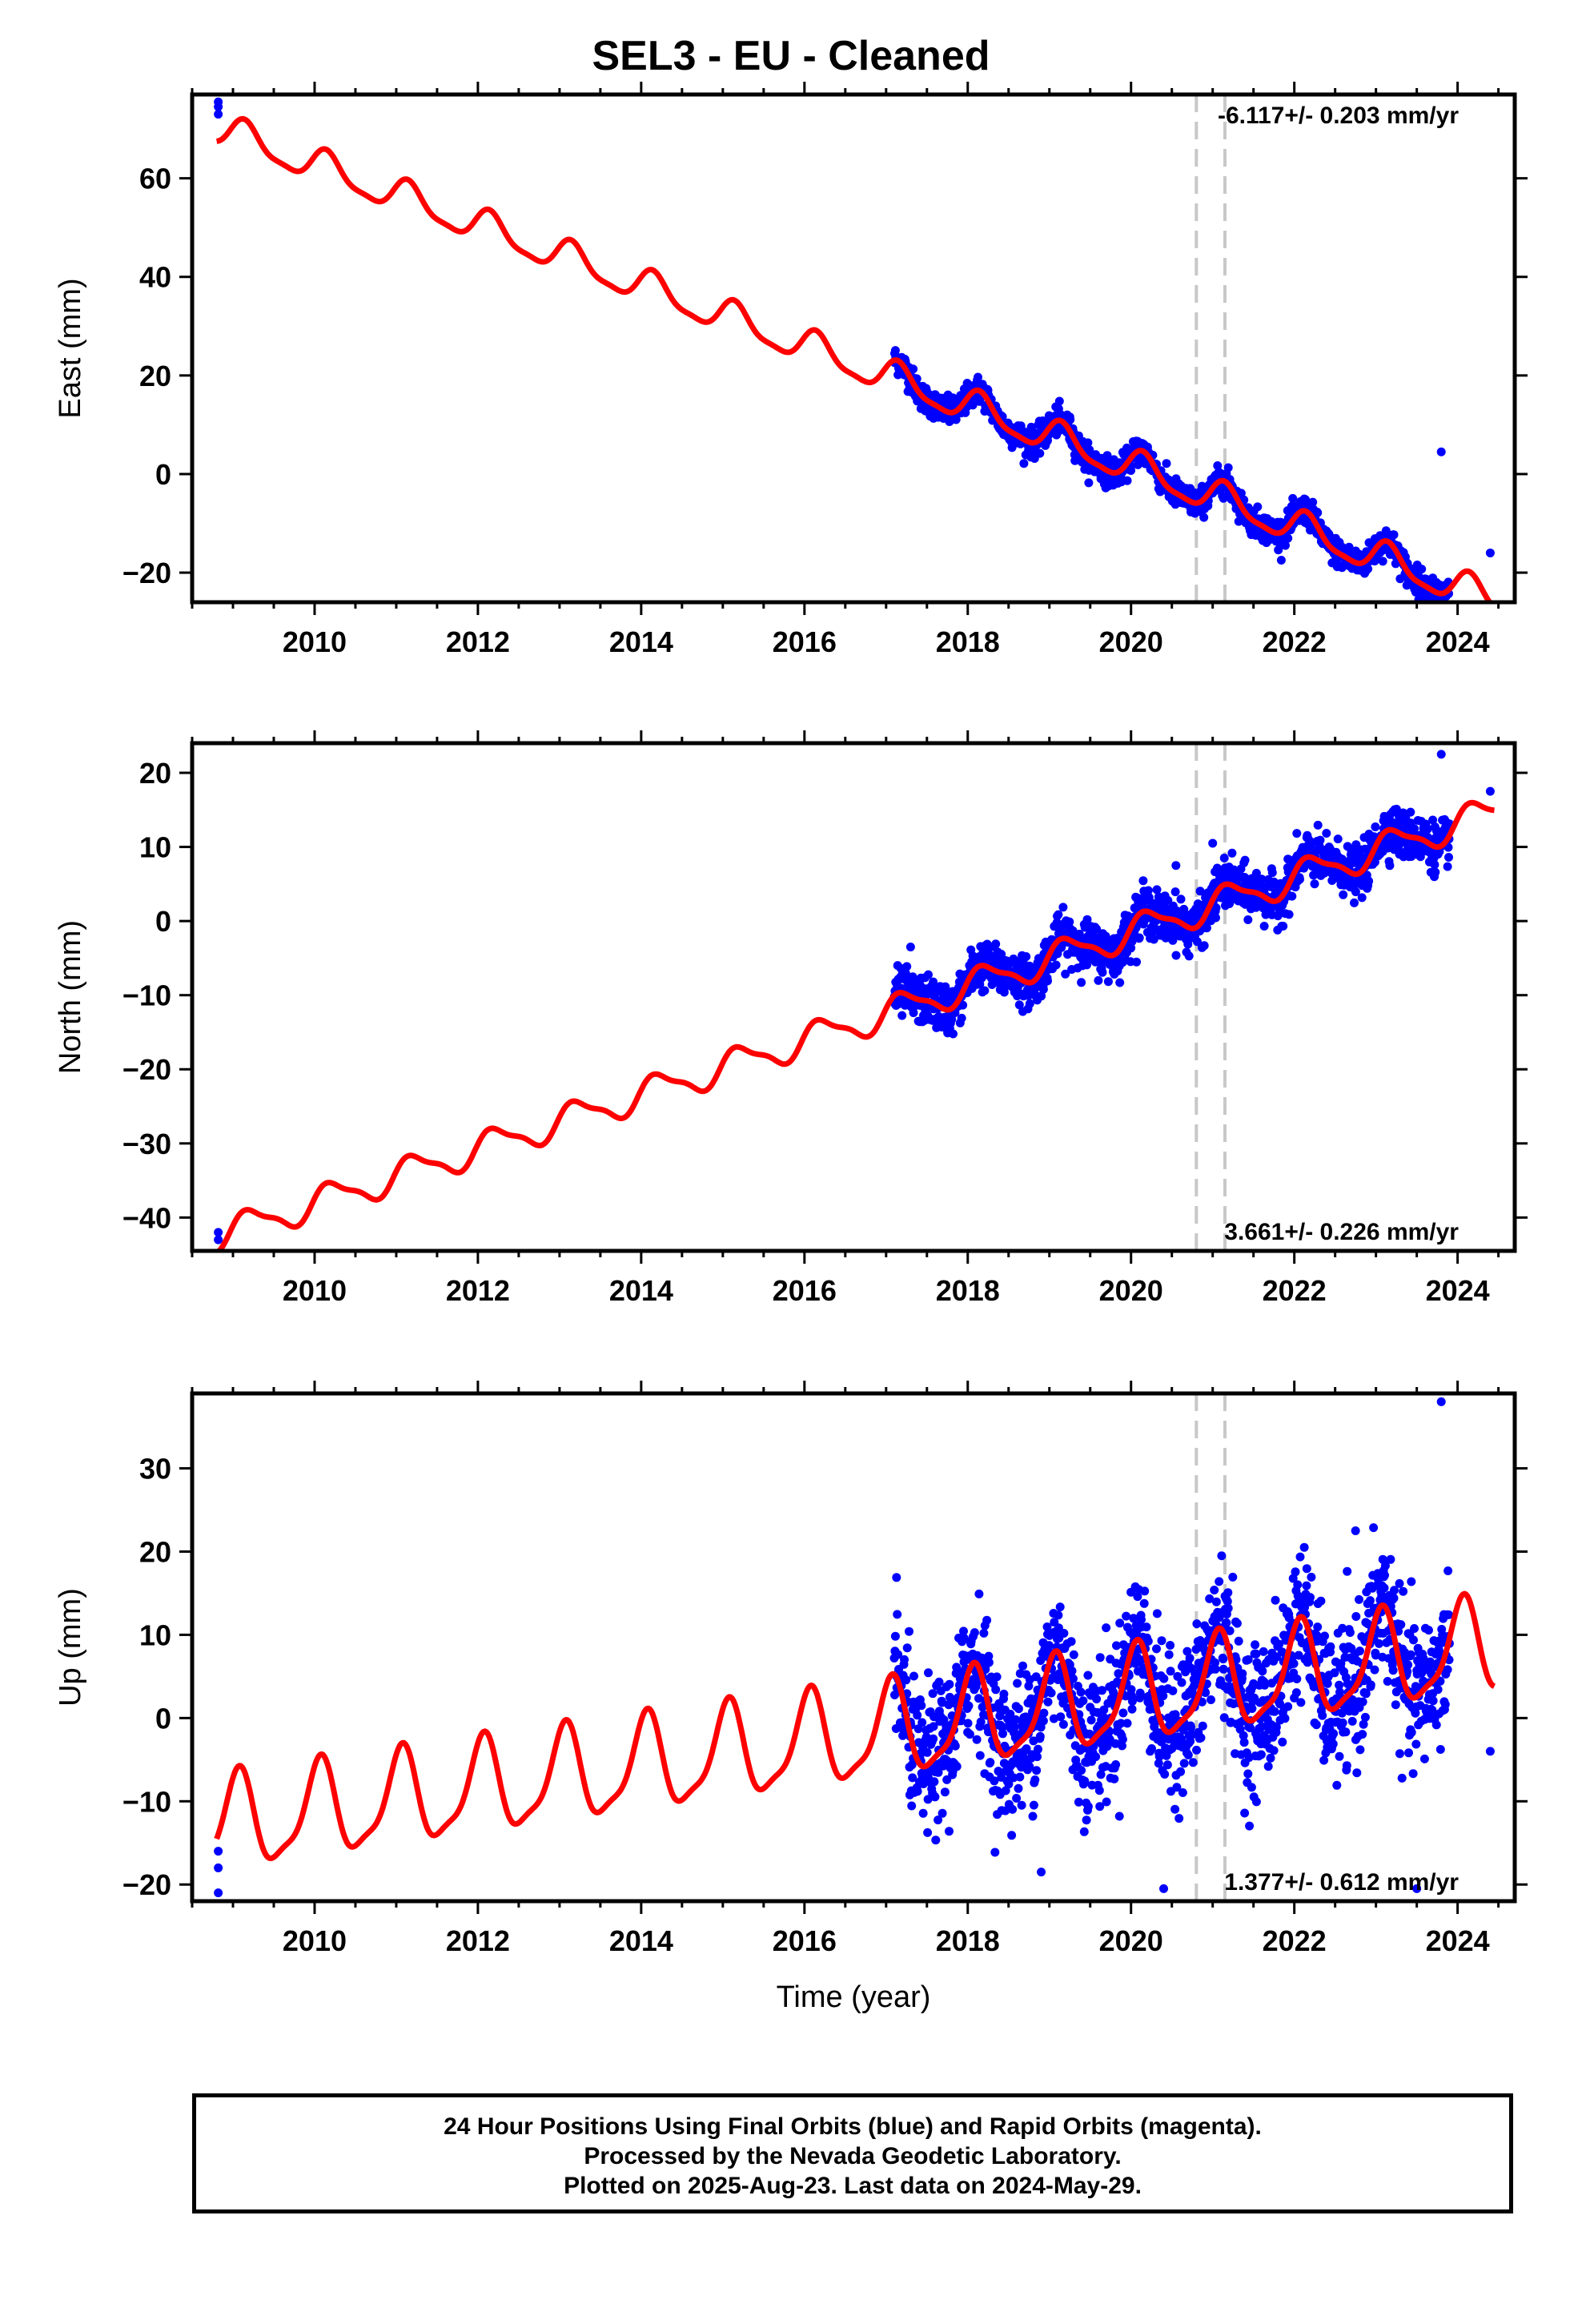 Image resolution: width=1582 pixels, height=2324 pixels. I want to click on x-tick-label: 2020, so click(1131, 1940).